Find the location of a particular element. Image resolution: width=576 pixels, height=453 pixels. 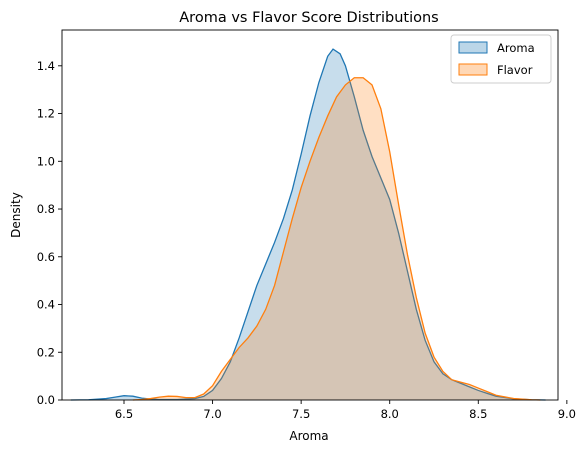

legend-box is located at coordinates (501, 59).